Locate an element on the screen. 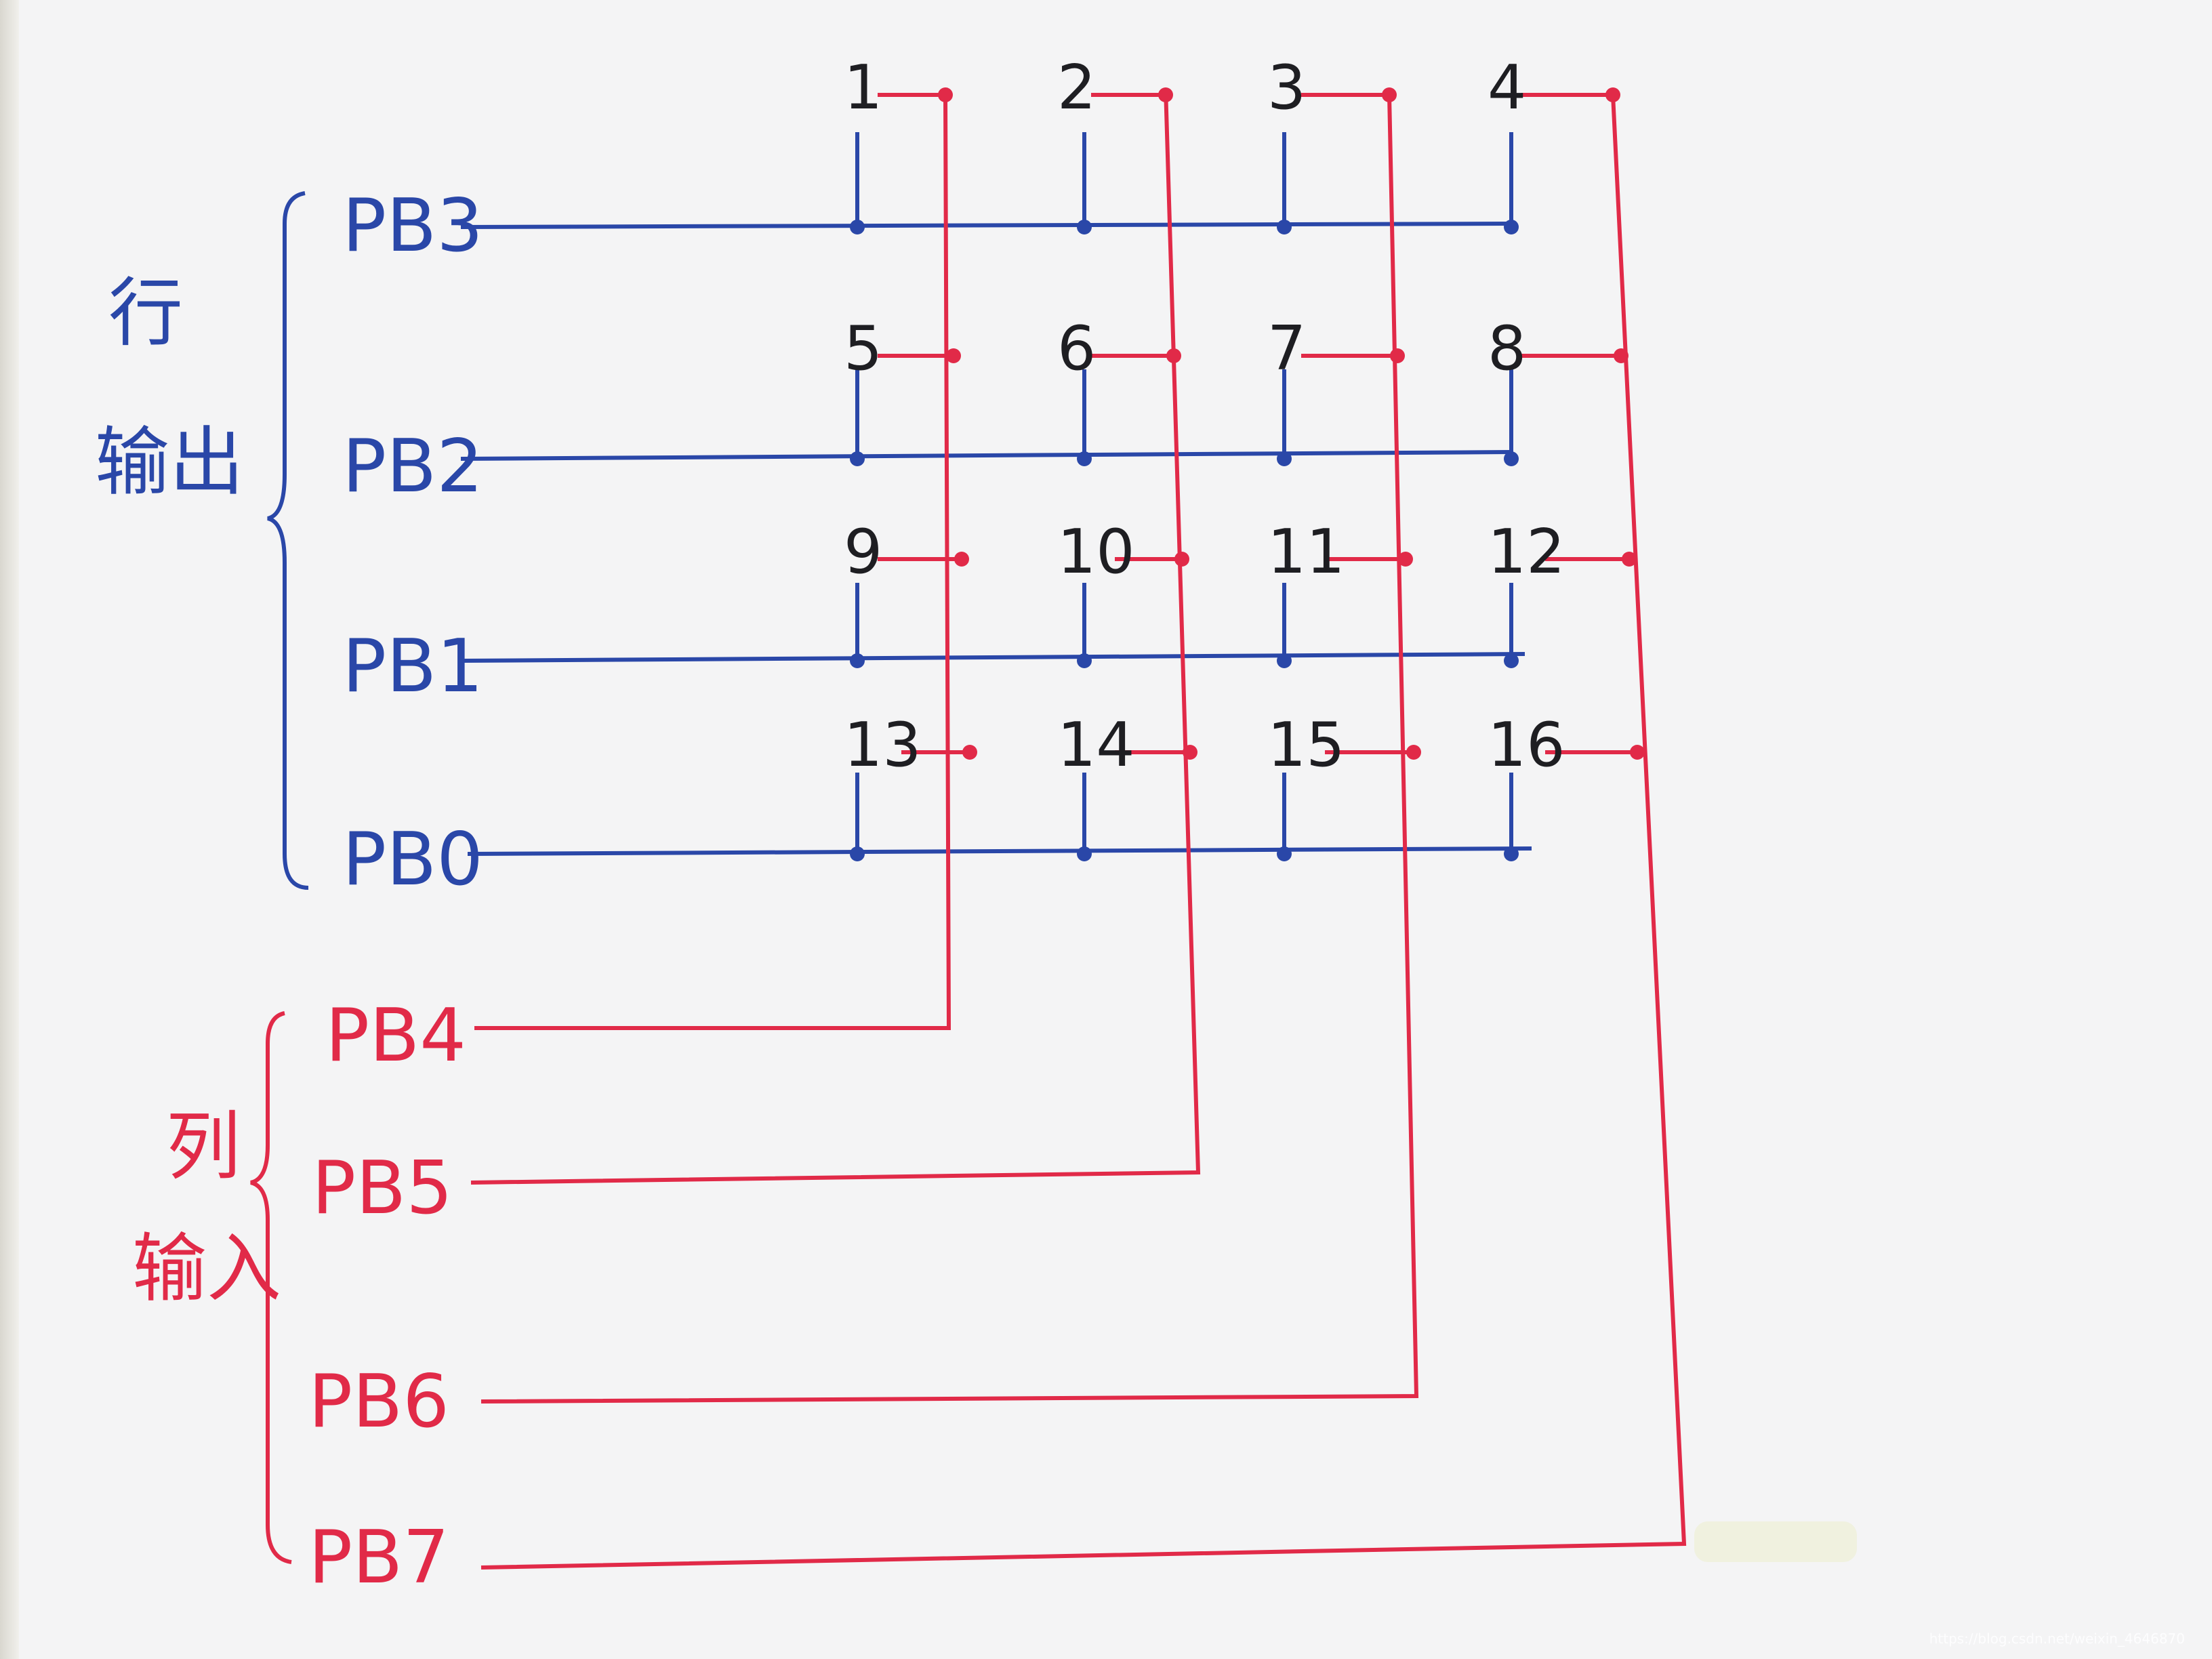 The width and height of the screenshot is (2212, 1659). key-switch: 3 is located at coordinates (1332, 143).